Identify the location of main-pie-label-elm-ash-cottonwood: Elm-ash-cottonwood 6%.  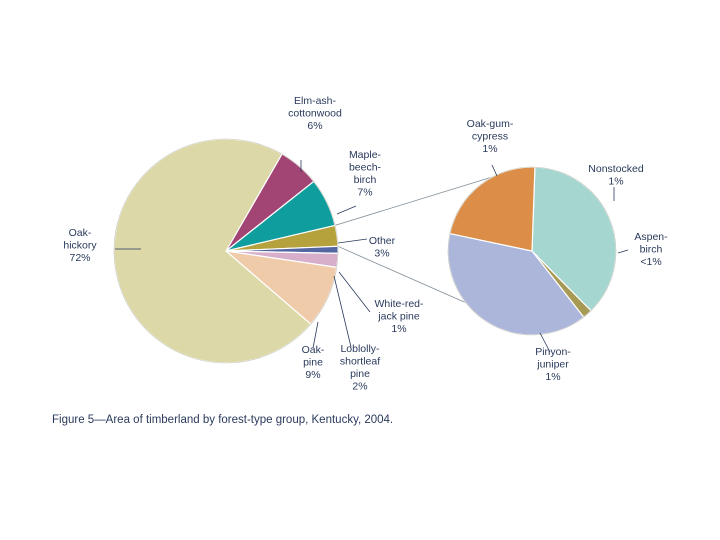
(315, 113).